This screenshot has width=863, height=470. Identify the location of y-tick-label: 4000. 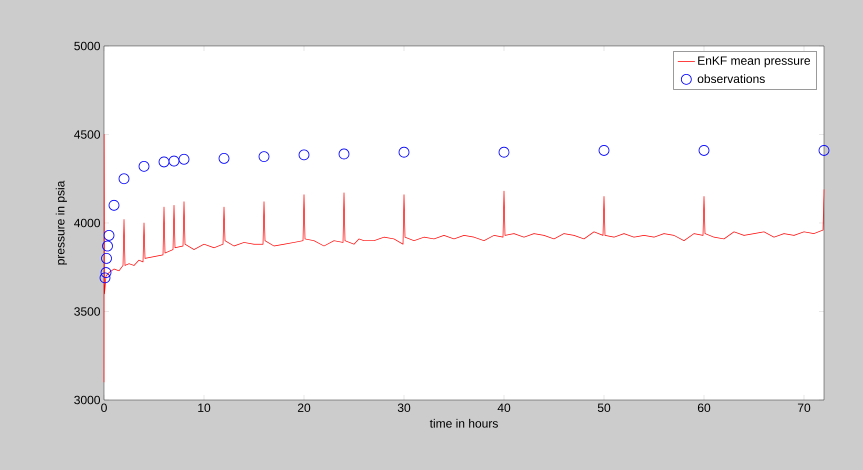
(87, 223).